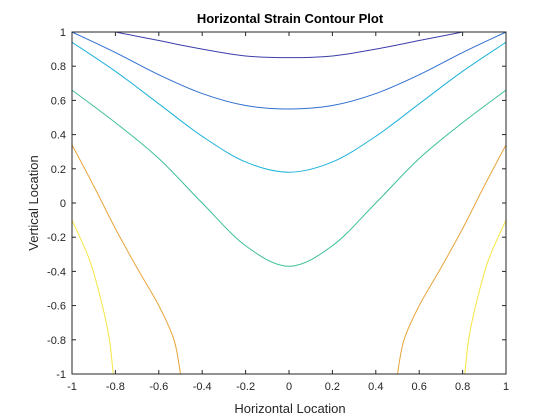 The width and height of the screenshot is (560, 420). What do you see at coordinates (58, 170) in the screenshot?
I see `y-tick-label: 0.2` at bounding box center [58, 170].